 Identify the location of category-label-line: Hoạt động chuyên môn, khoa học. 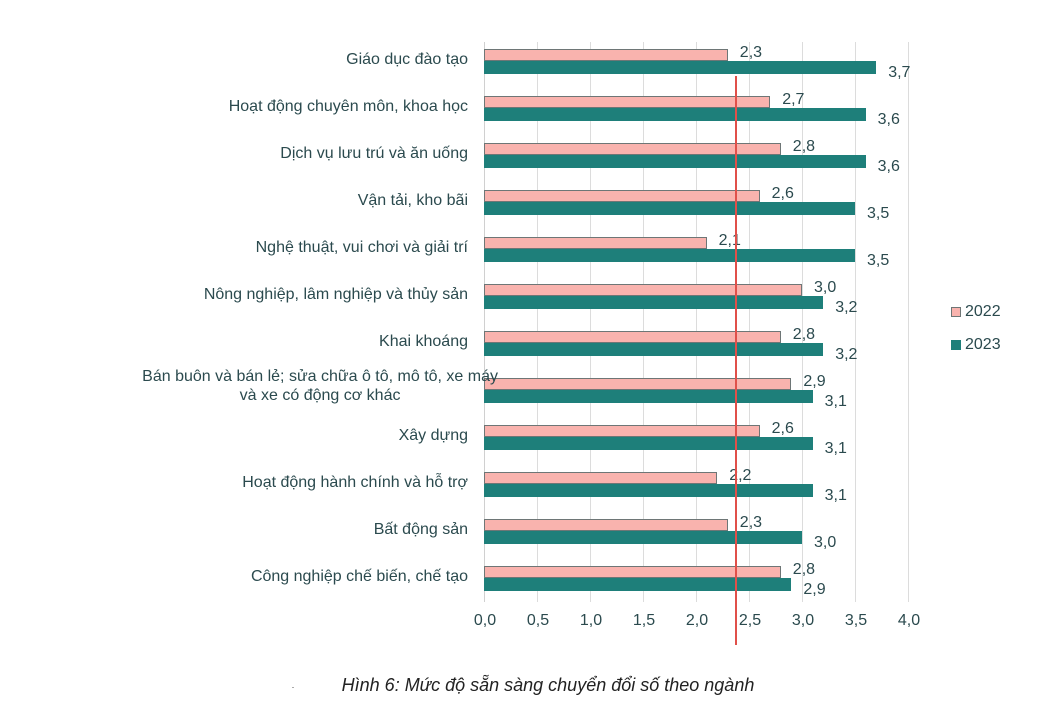
(348, 106).